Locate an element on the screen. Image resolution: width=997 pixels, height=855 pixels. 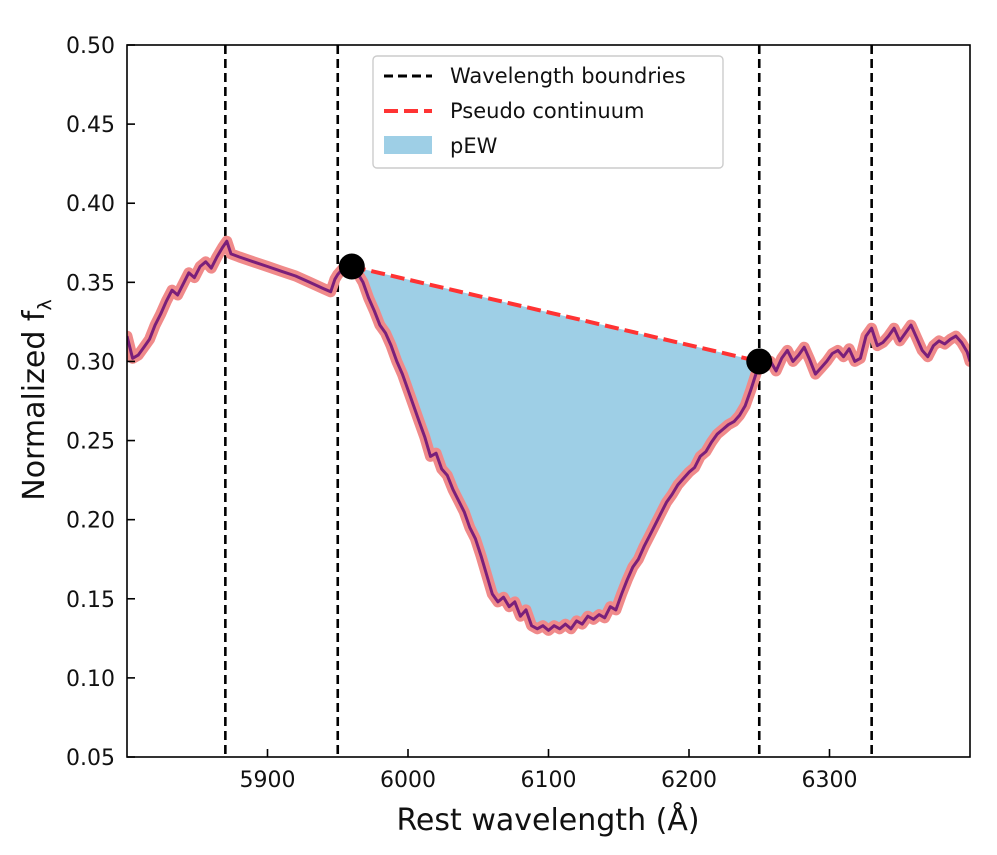
legend-label-pew: pEW is located at coordinates (474, 146).